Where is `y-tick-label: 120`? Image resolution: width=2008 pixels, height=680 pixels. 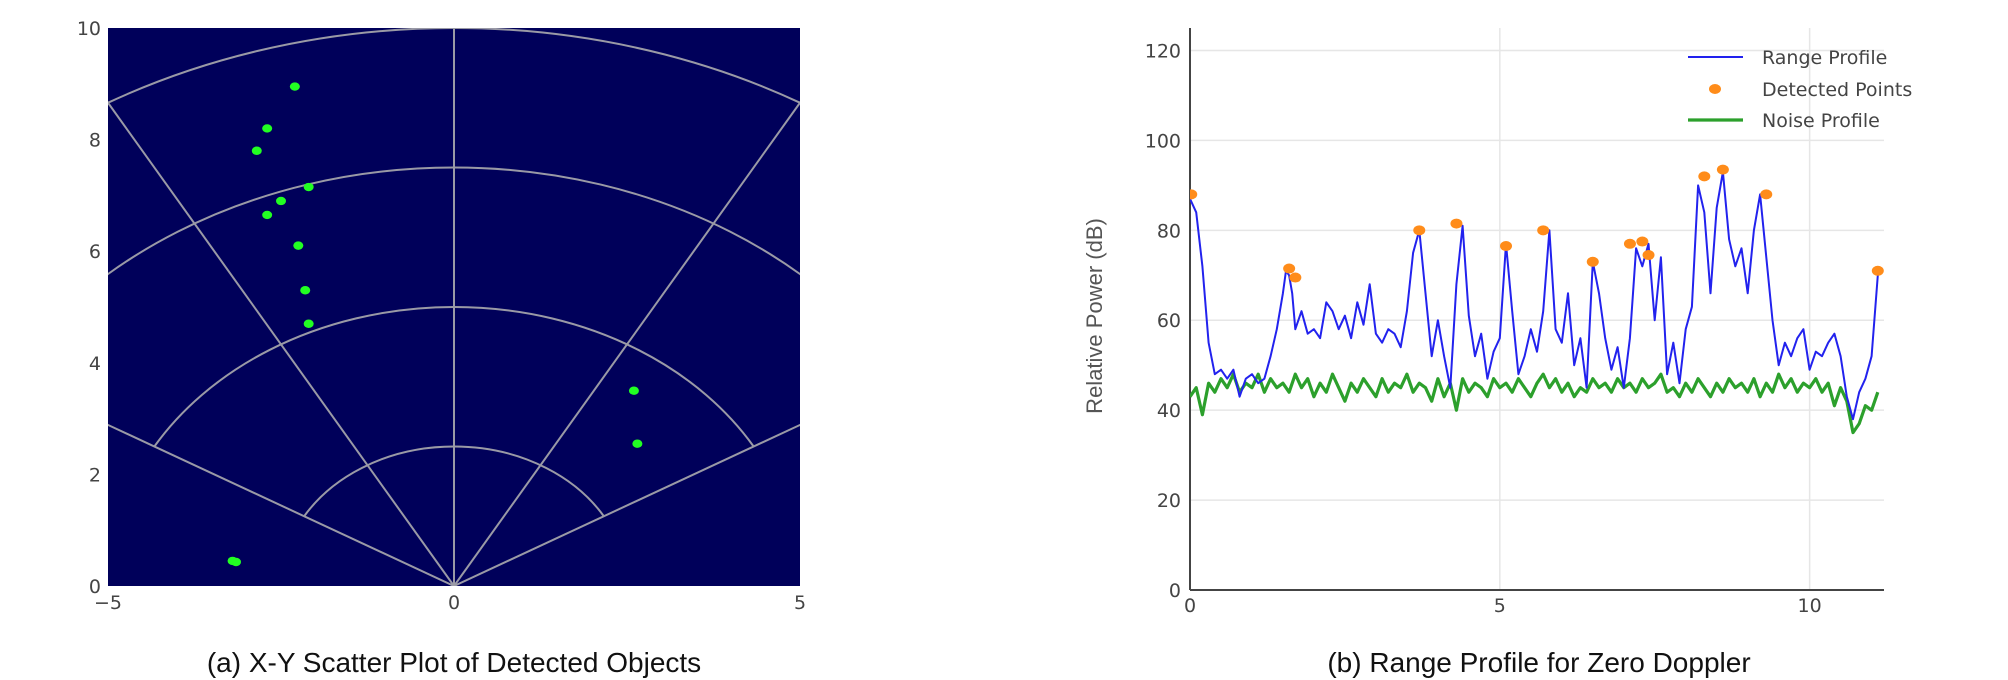 y-tick-label: 120 is located at coordinates (1163, 51).